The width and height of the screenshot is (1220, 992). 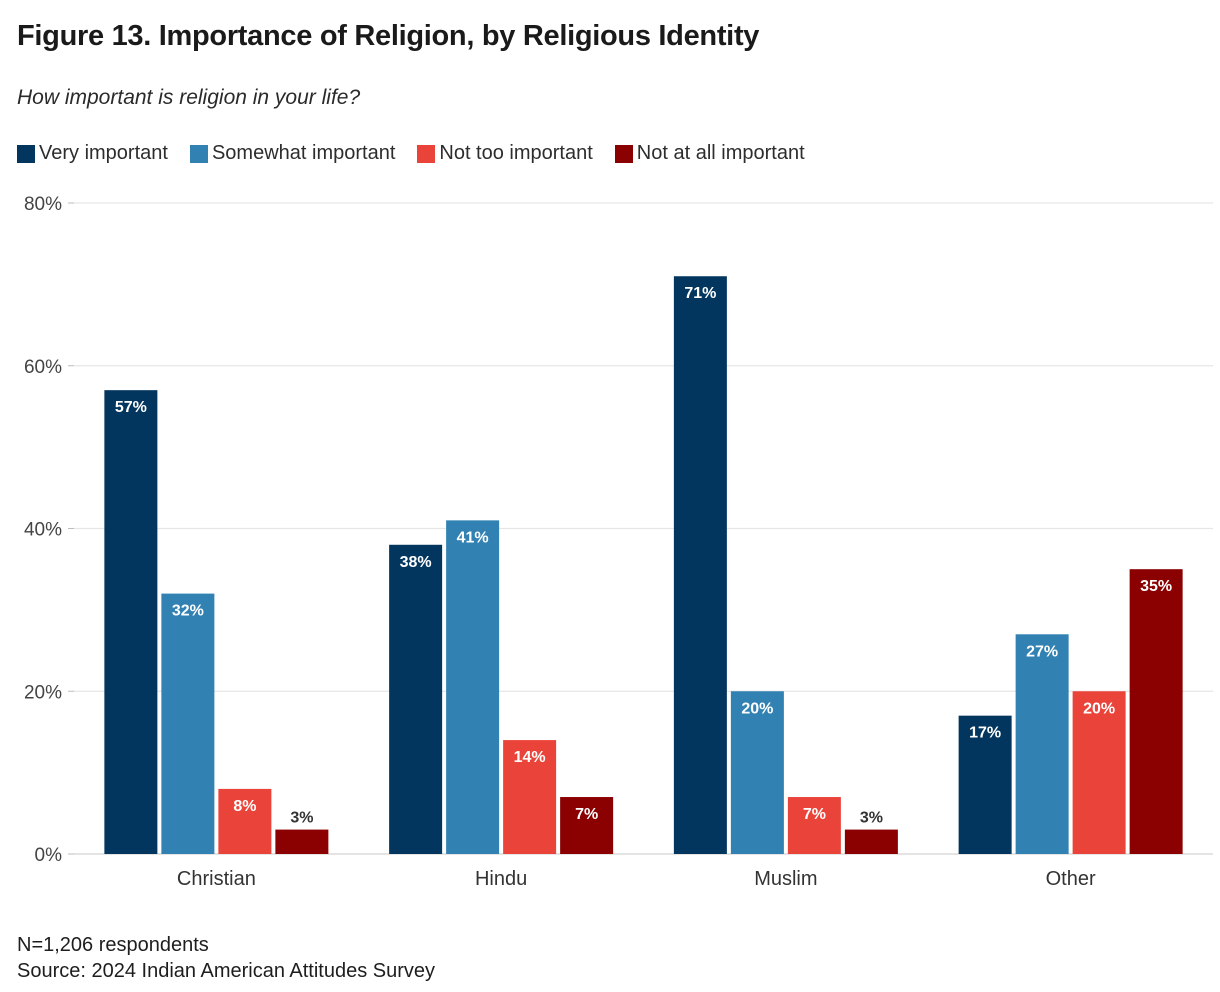 What do you see at coordinates (1042, 651) in the screenshot?
I see `data-label: 27%` at bounding box center [1042, 651].